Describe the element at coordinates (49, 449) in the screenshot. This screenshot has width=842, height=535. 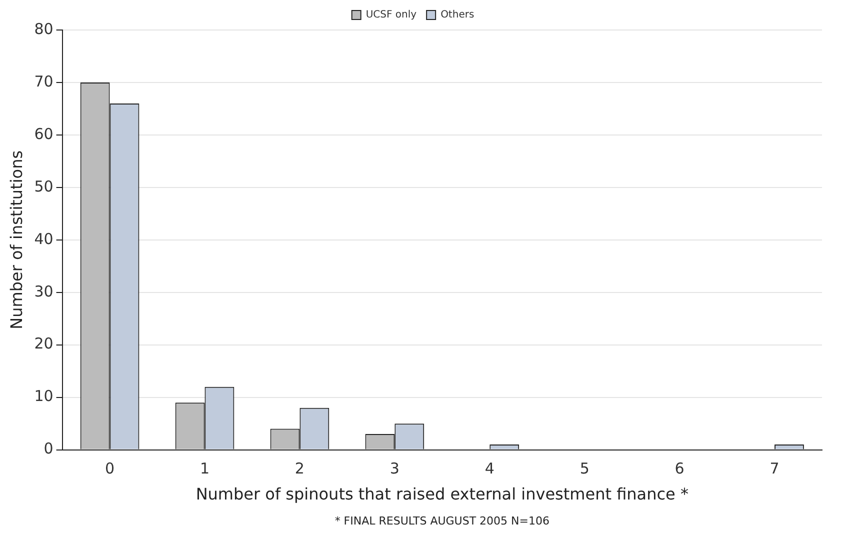
I see `y-tick-label: 0` at that location.